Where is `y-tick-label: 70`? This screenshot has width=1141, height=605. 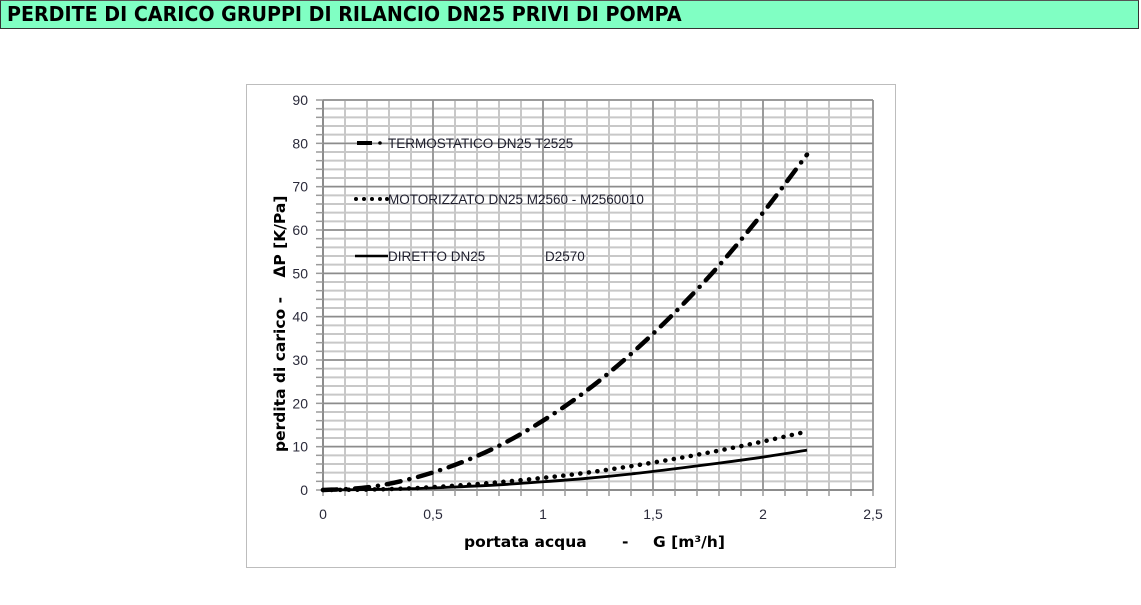 y-tick-label: 70 is located at coordinates (300, 187).